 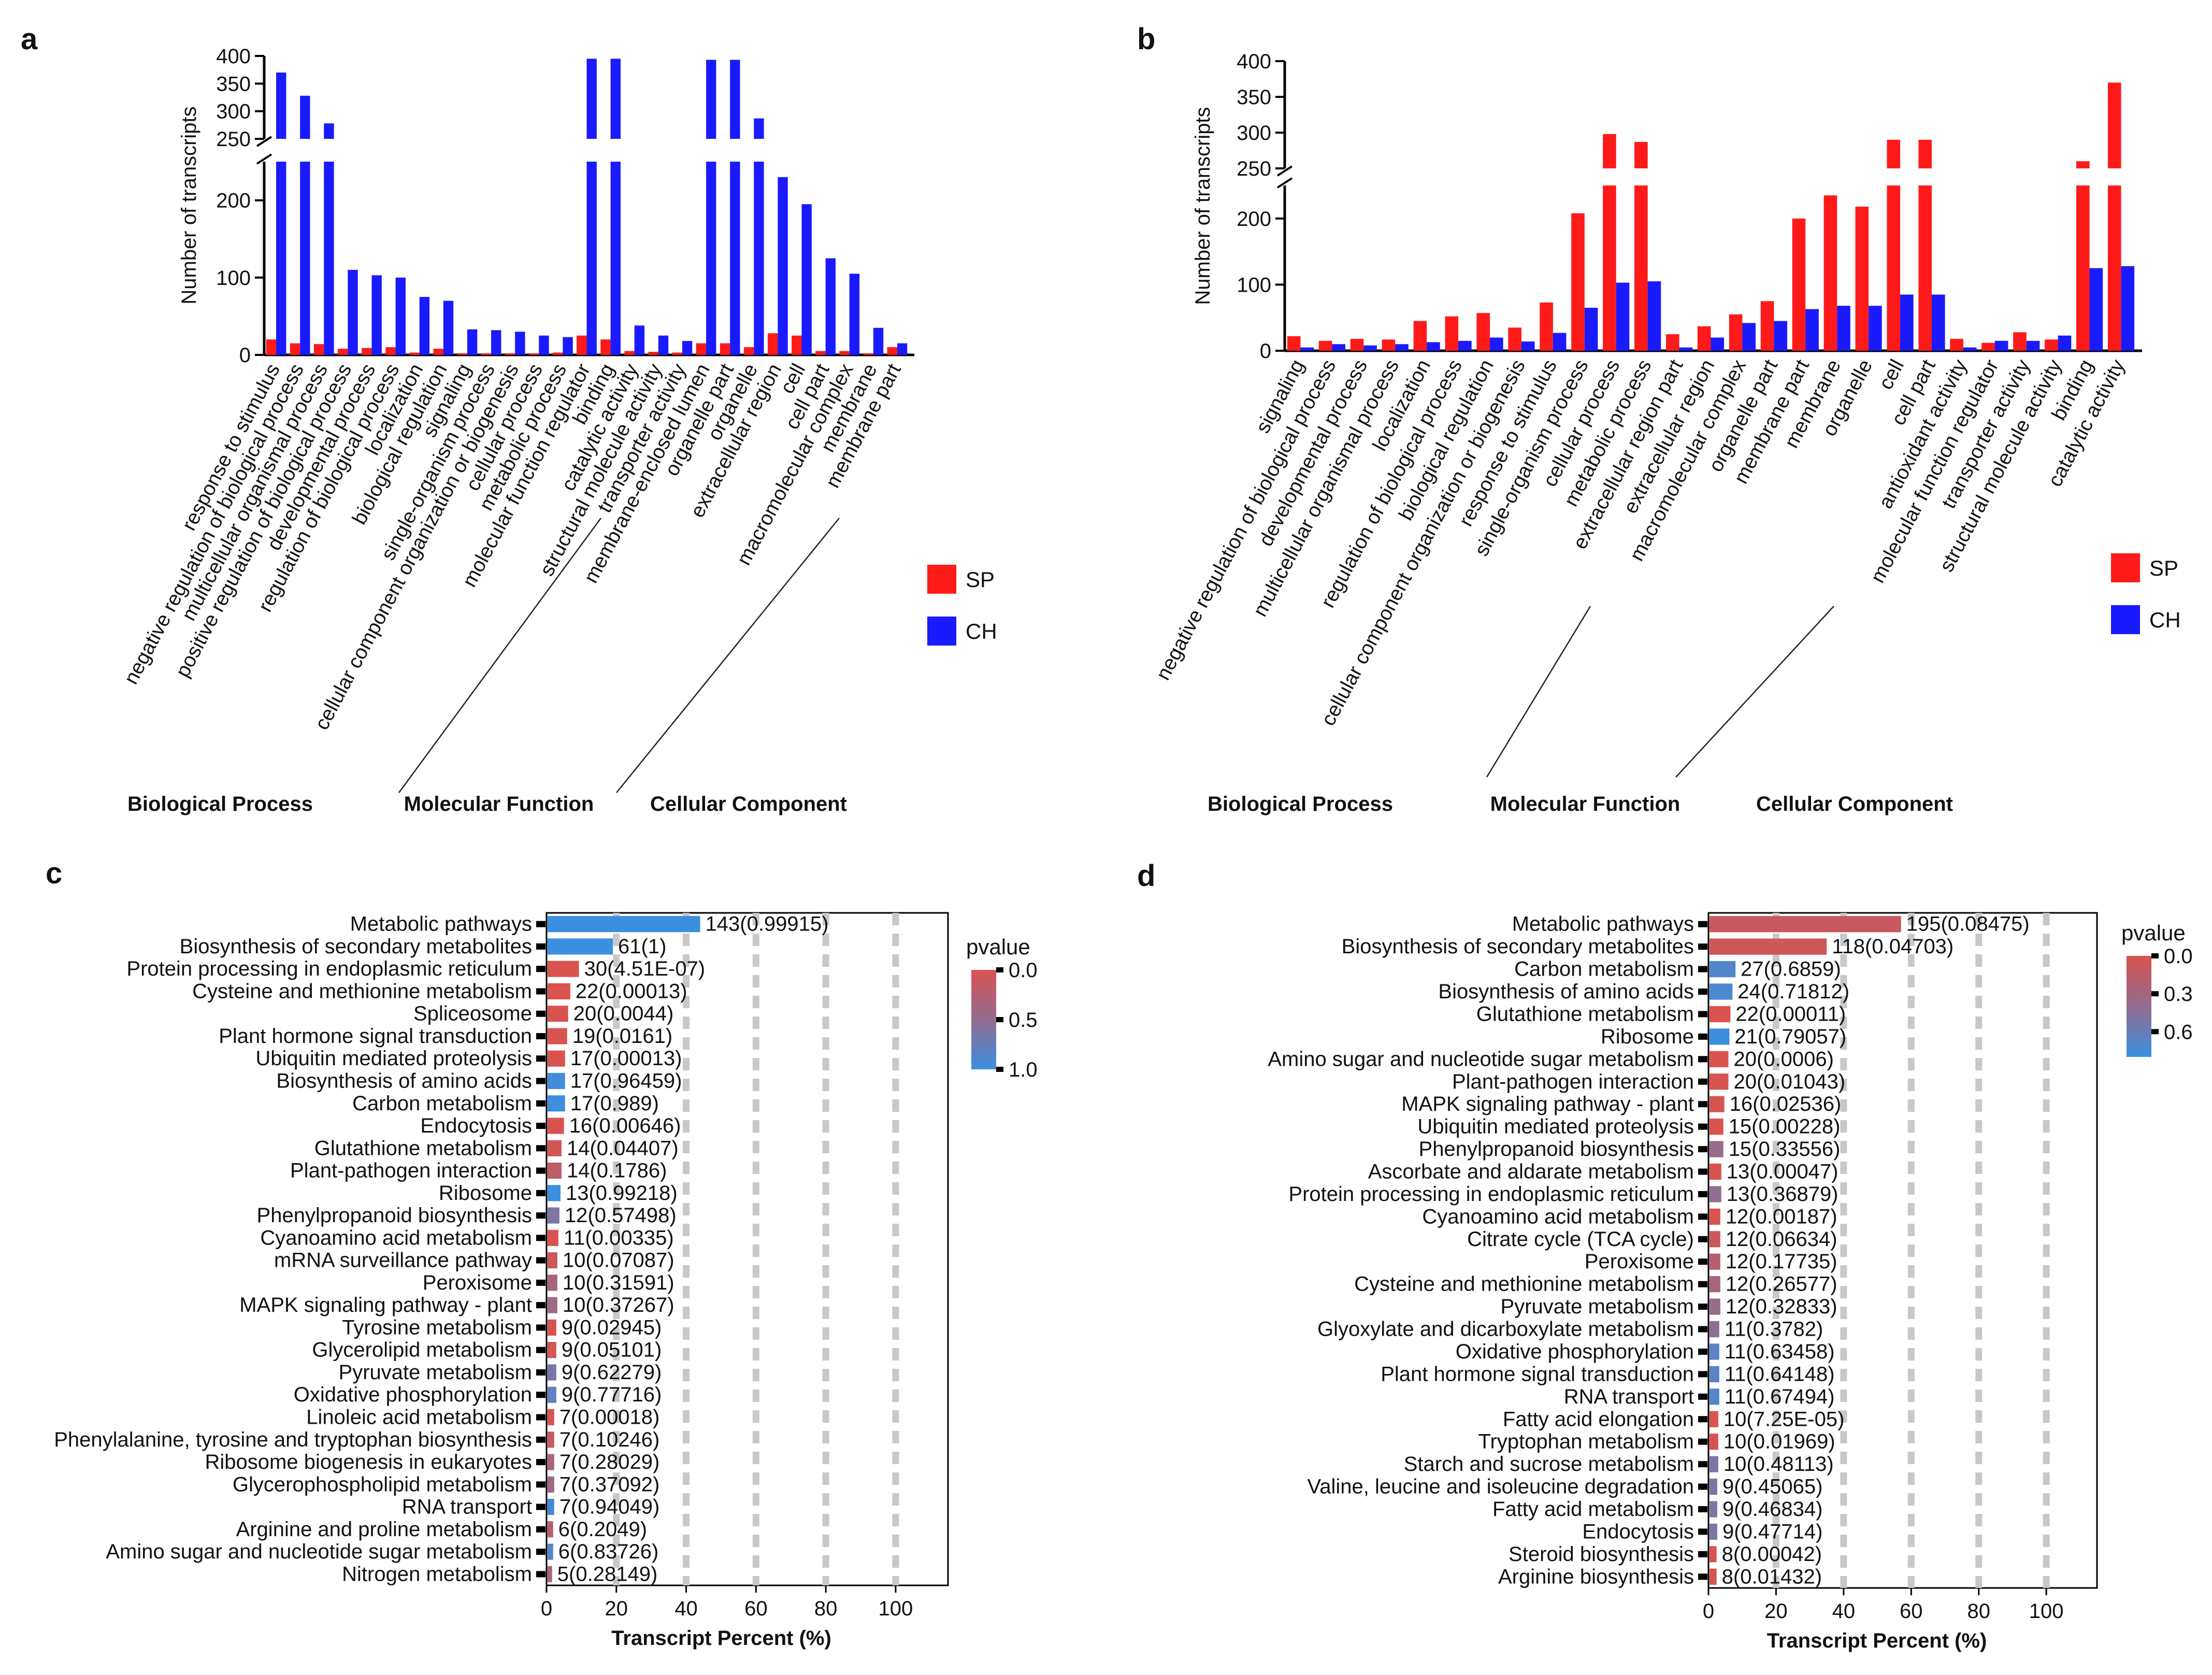 What do you see at coordinates (1780, 336) in the screenshot?
I see `bar-ch-organelle-part` at bounding box center [1780, 336].